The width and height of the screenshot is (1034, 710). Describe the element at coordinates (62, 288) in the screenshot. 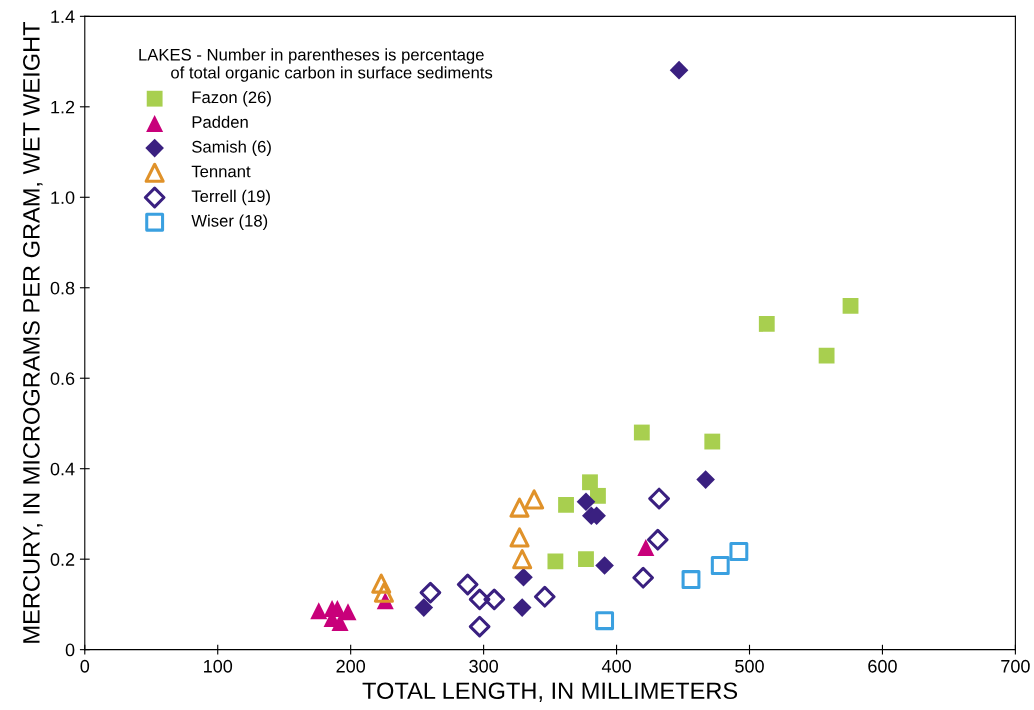

I see `y-tick-label: 0.8` at that location.